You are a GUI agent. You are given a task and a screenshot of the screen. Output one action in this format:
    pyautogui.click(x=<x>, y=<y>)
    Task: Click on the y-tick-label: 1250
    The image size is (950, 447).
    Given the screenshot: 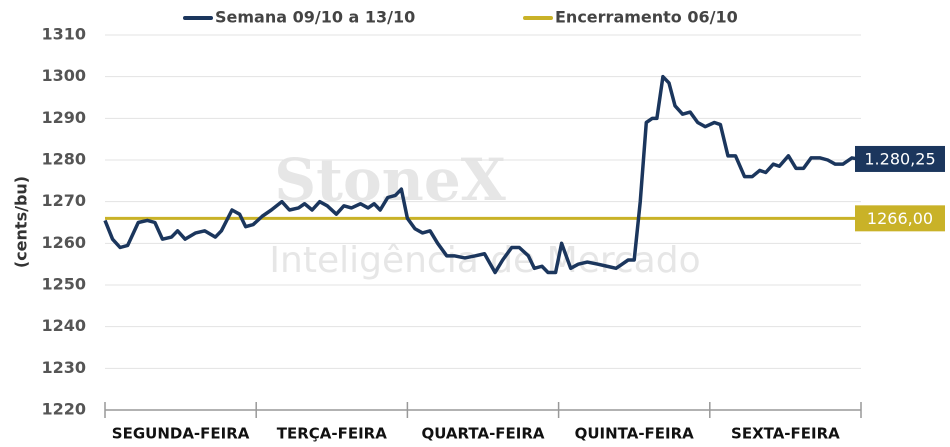 What is the action you would take?
    pyautogui.click(x=63, y=284)
    